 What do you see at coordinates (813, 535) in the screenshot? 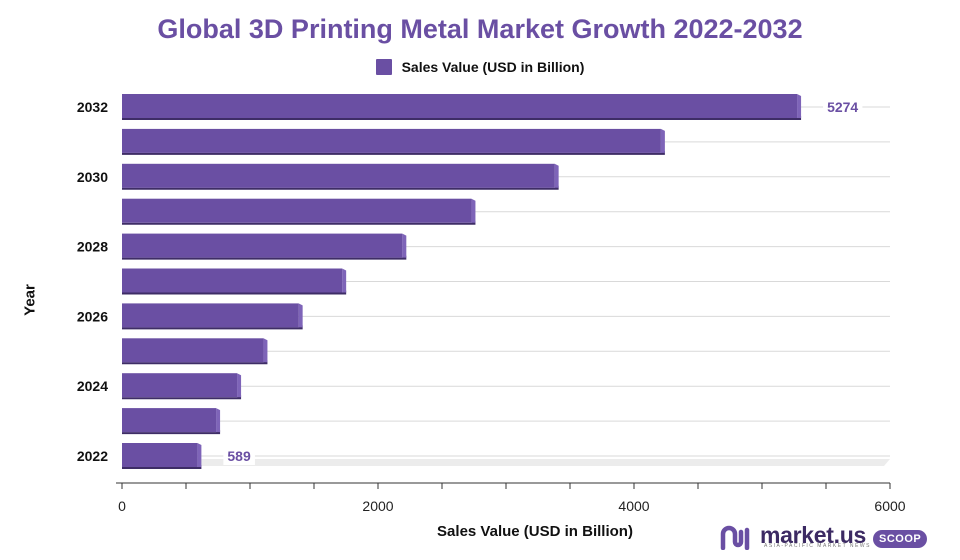
I see `brand-name: market.us` at bounding box center [813, 535].